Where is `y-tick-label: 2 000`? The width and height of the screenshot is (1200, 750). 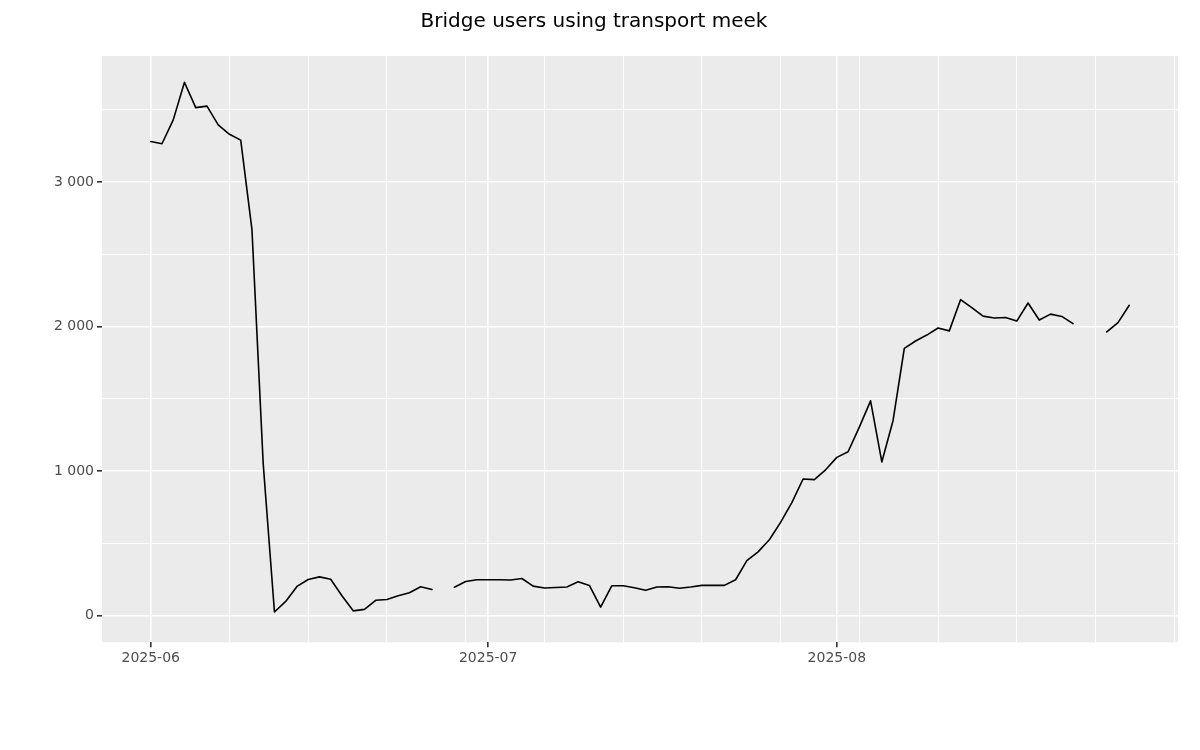
y-tick-label: 2 000 is located at coordinates (73, 325).